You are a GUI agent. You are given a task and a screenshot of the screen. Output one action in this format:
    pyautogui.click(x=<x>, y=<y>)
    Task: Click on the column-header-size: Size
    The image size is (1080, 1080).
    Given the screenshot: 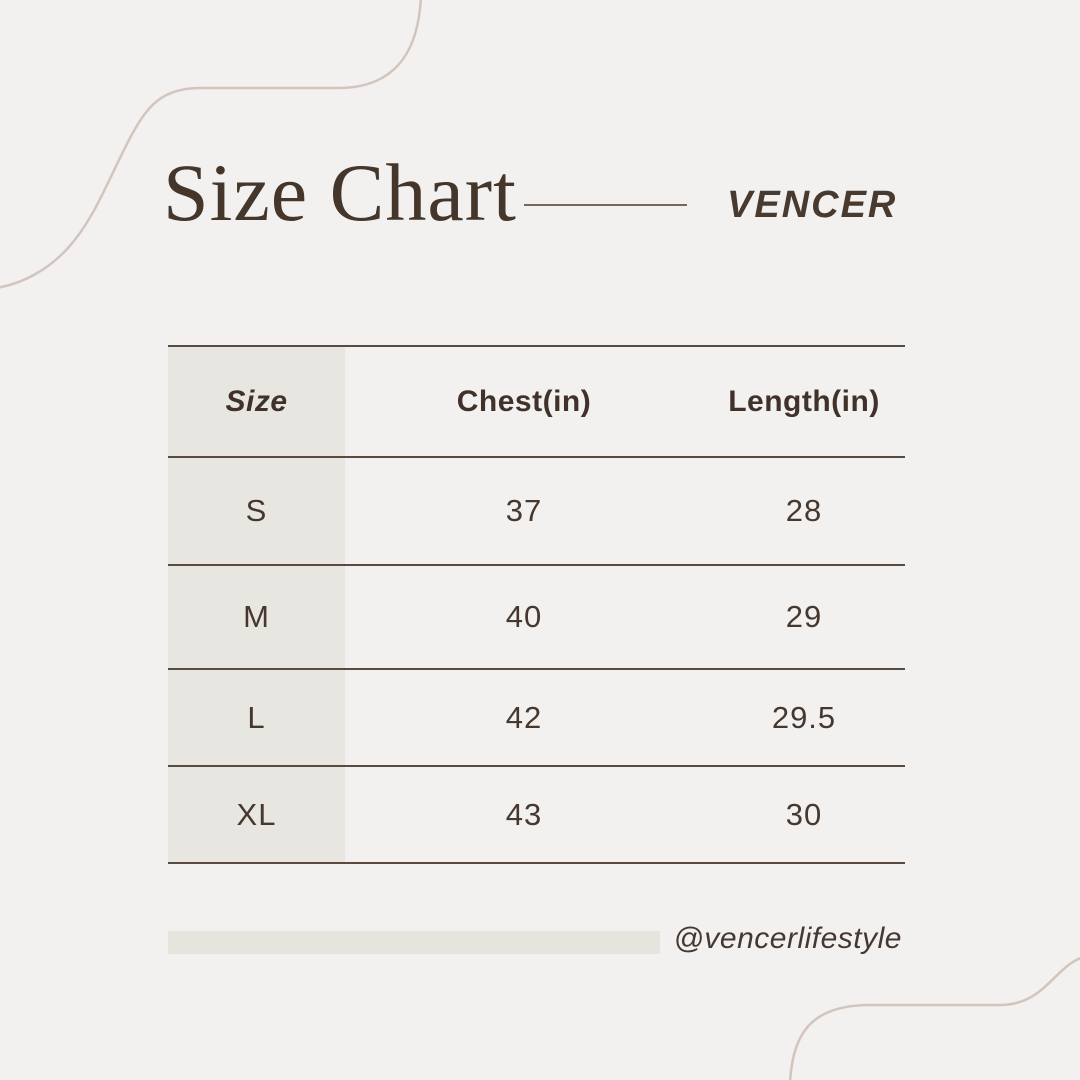 What is the action you would take?
    pyautogui.click(x=256, y=401)
    